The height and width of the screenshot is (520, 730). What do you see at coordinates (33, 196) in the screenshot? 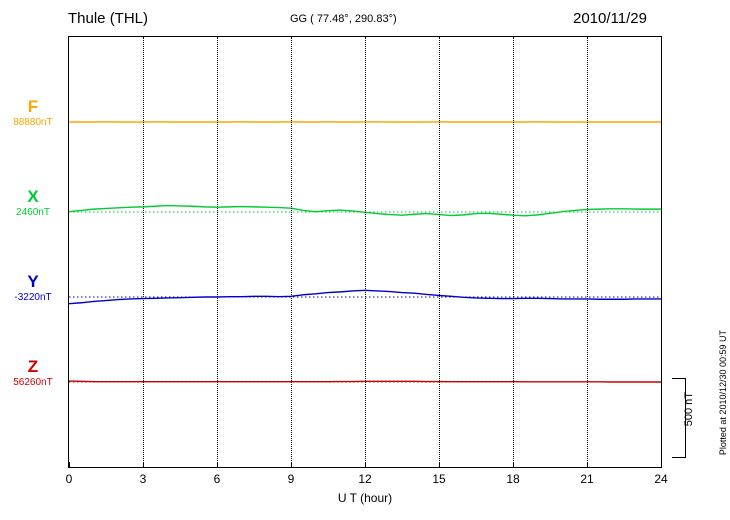
I see `component-letter: X` at bounding box center [33, 196].